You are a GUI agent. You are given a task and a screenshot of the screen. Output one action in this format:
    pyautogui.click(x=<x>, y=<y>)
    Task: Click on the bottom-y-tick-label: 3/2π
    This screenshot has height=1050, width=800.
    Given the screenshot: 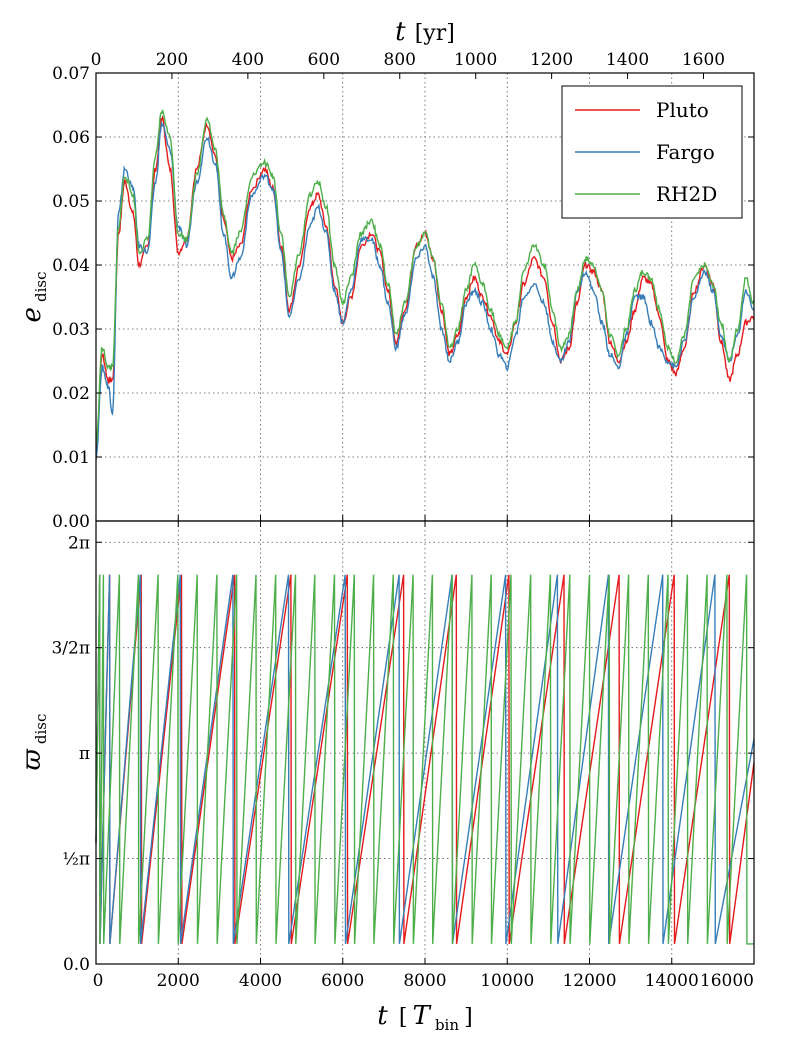 What is the action you would take?
    pyautogui.click(x=70, y=649)
    